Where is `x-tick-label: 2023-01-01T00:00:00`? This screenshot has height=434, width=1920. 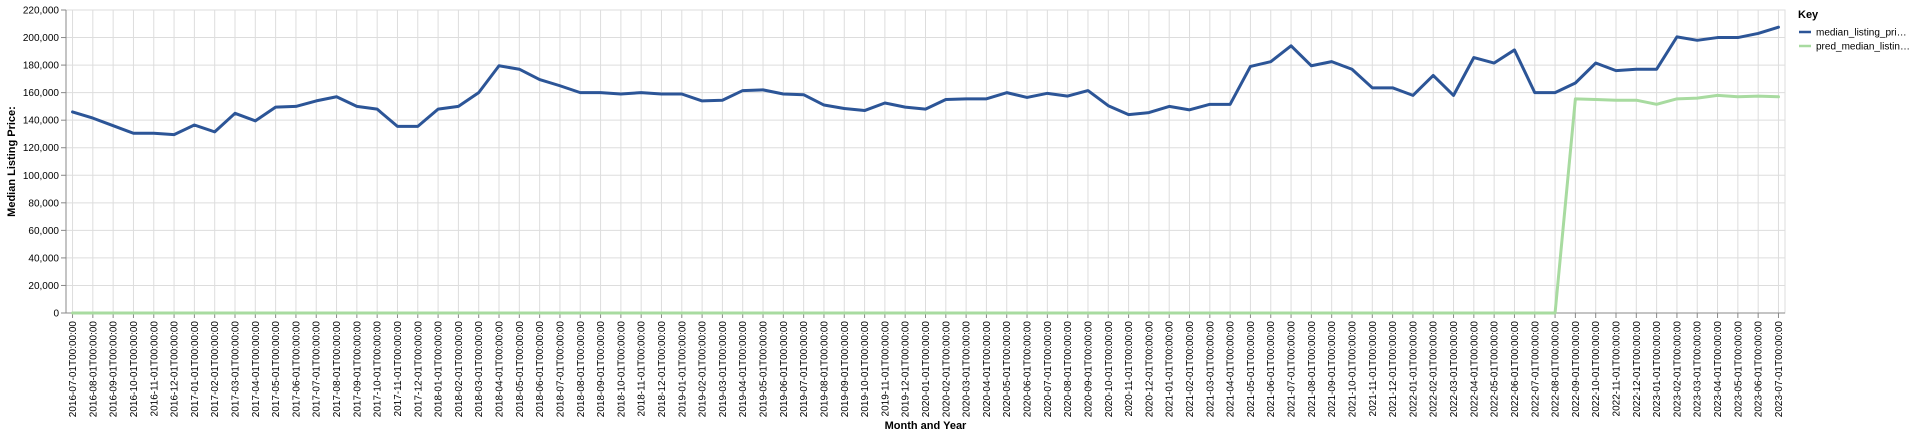
x-tick-label: 2023-01-01T00:00:00 is located at coordinates (1657, 369).